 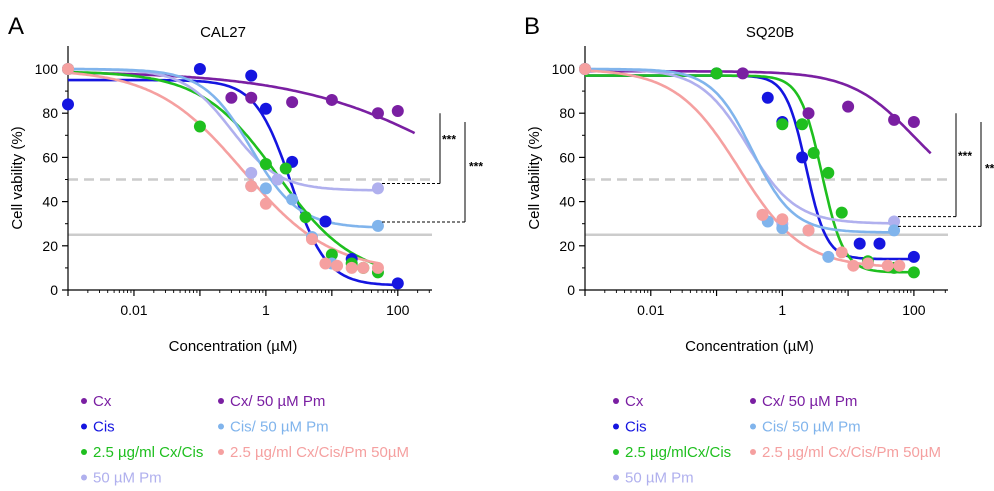 What do you see at coordinates (770, 32) in the screenshot?
I see `chart-title: SQ20B` at bounding box center [770, 32].